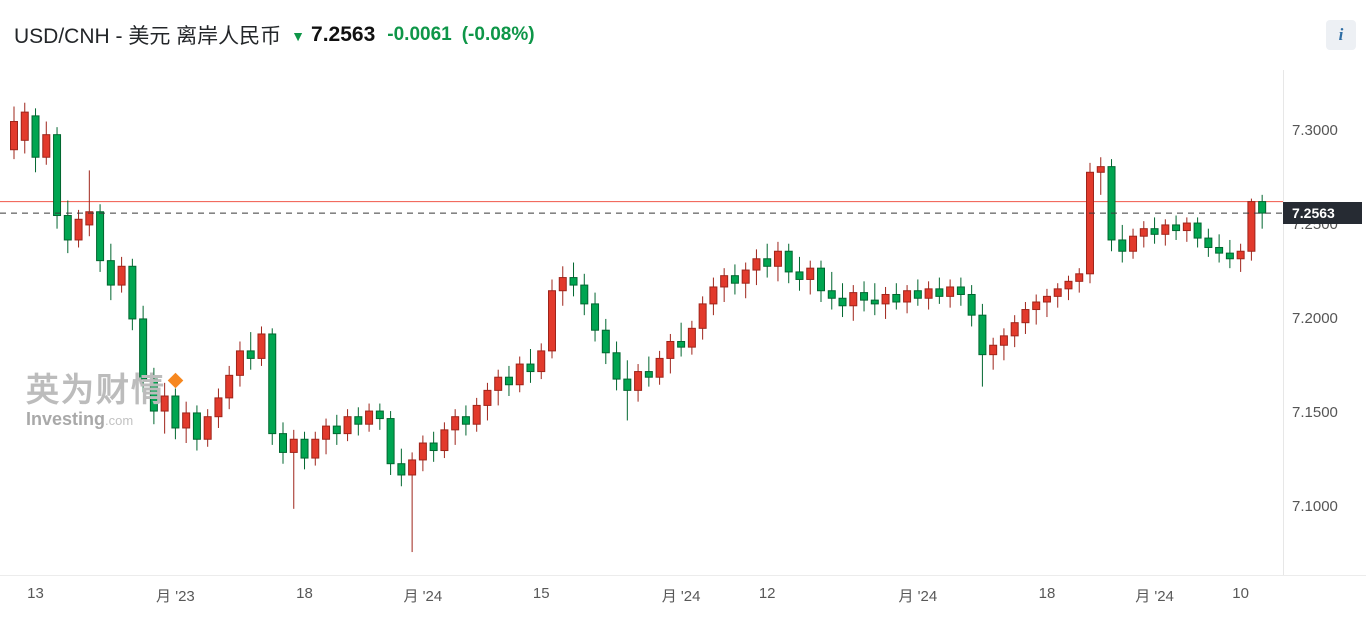 This screenshot has height=640, width=1366. Describe the element at coordinates (419, 34) in the screenshot. I see `price-change: -0.0061` at that location.